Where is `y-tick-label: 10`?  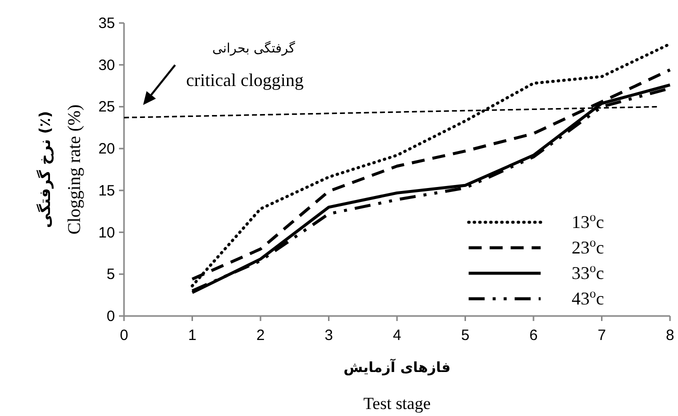 y-tick-label: 10 is located at coordinates (106, 233).